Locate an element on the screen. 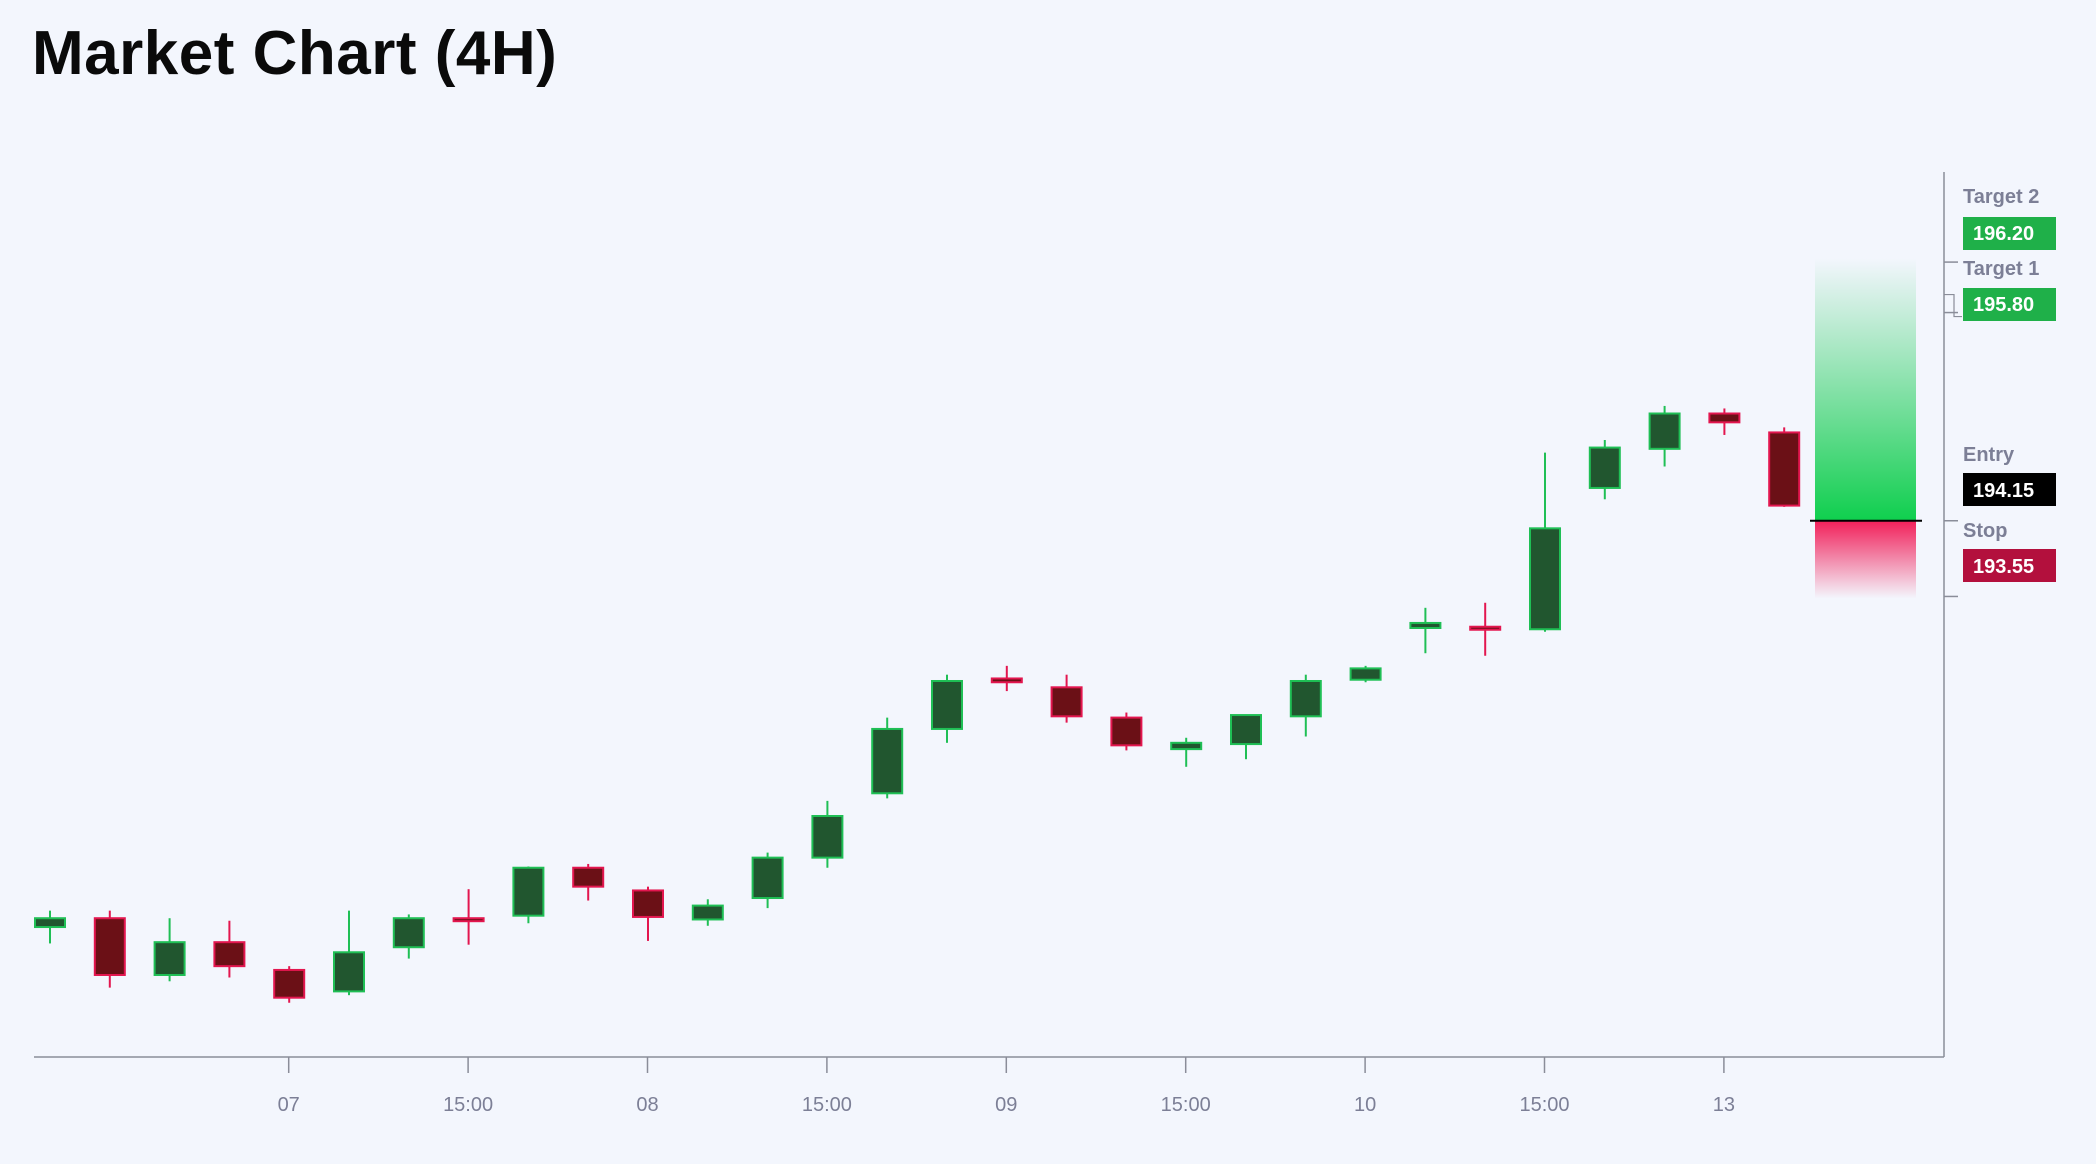 Image resolution: width=2096 pixels, height=1164 pixels. level-badge-entry is located at coordinates (2009, 489).